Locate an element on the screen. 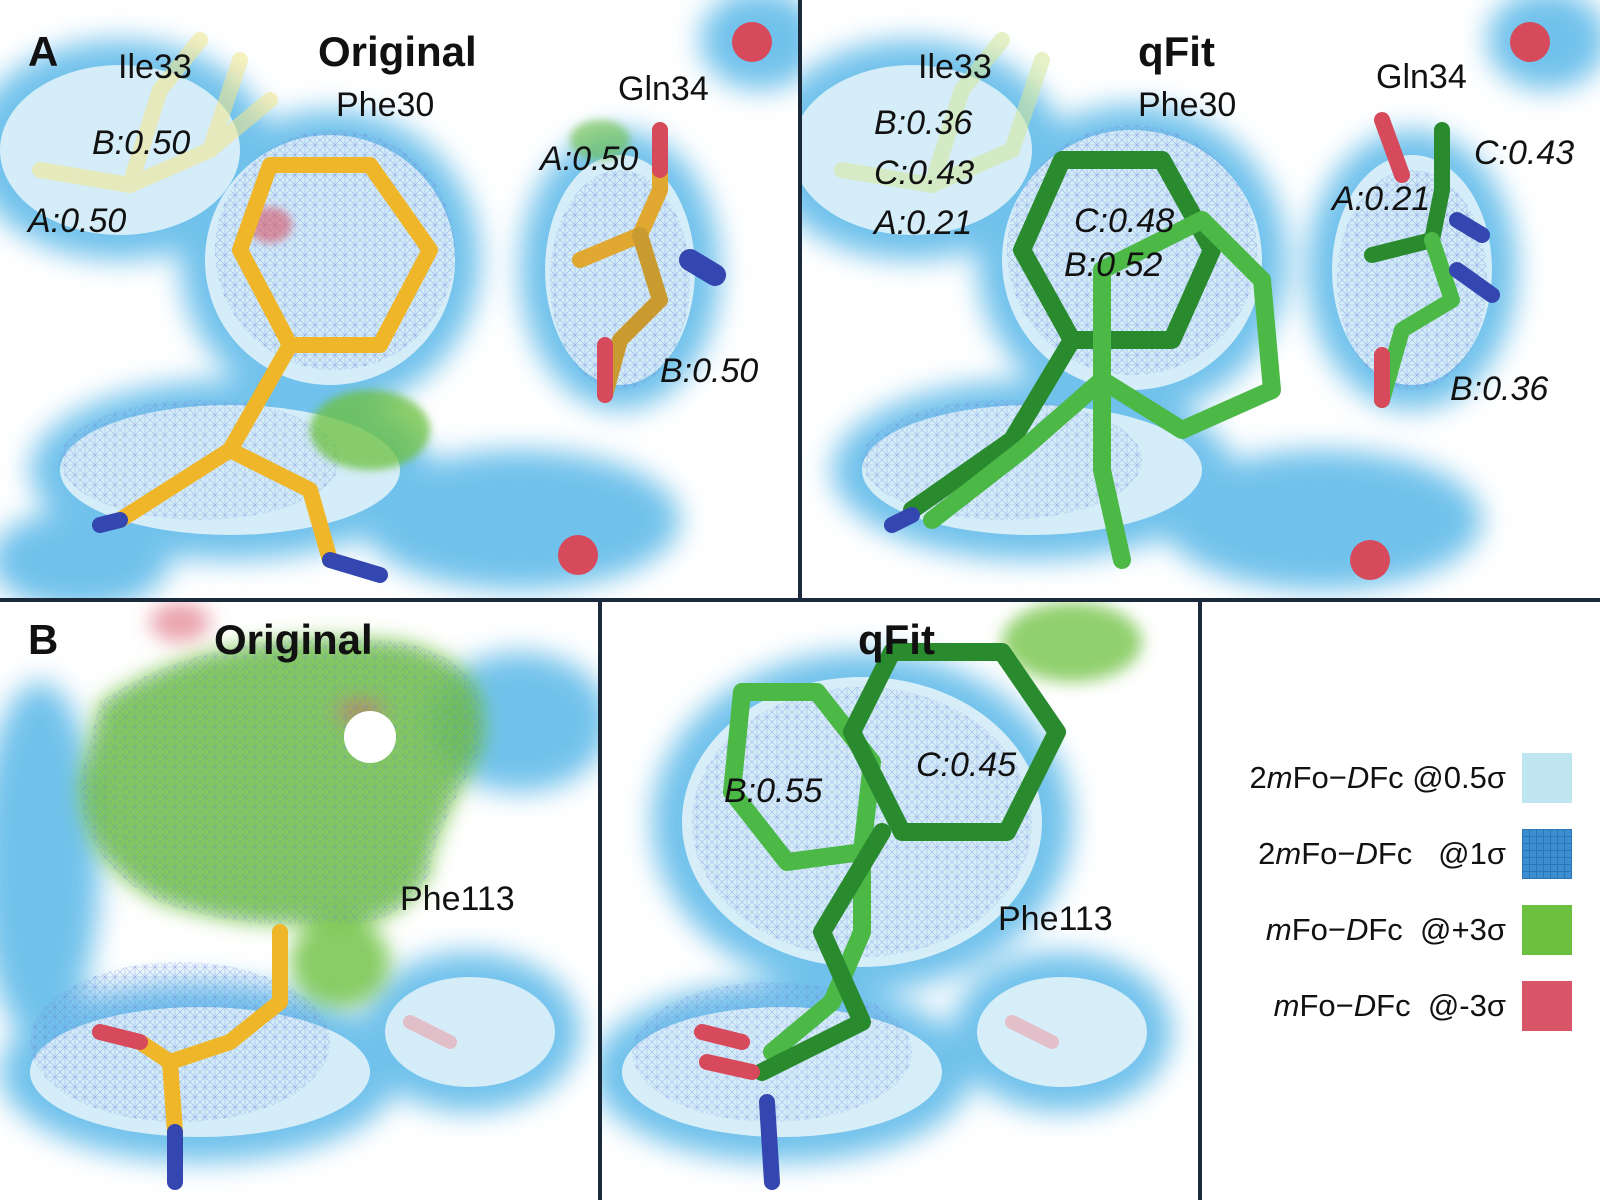 The image size is (1600, 1200). phe30-original-sticks is located at coordinates (275, 362).